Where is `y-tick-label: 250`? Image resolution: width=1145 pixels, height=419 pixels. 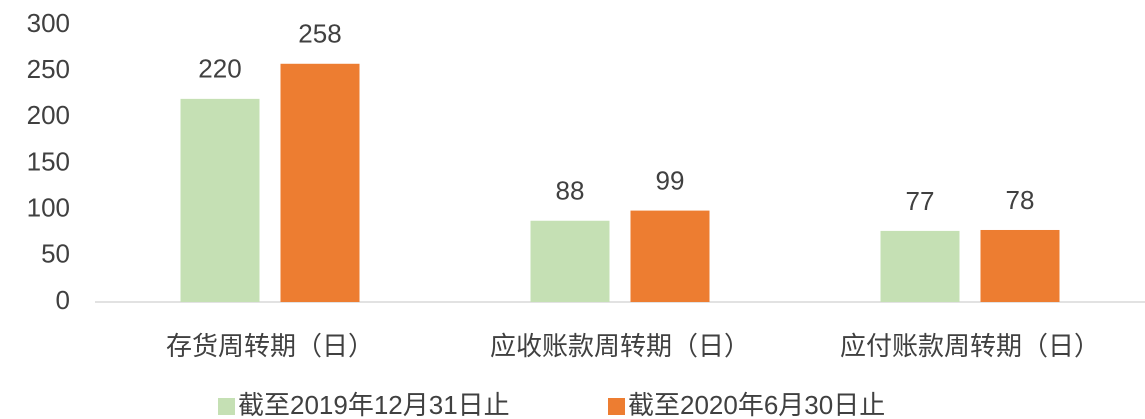
y-tick-label: 250 is located at coordinates (48, 69).